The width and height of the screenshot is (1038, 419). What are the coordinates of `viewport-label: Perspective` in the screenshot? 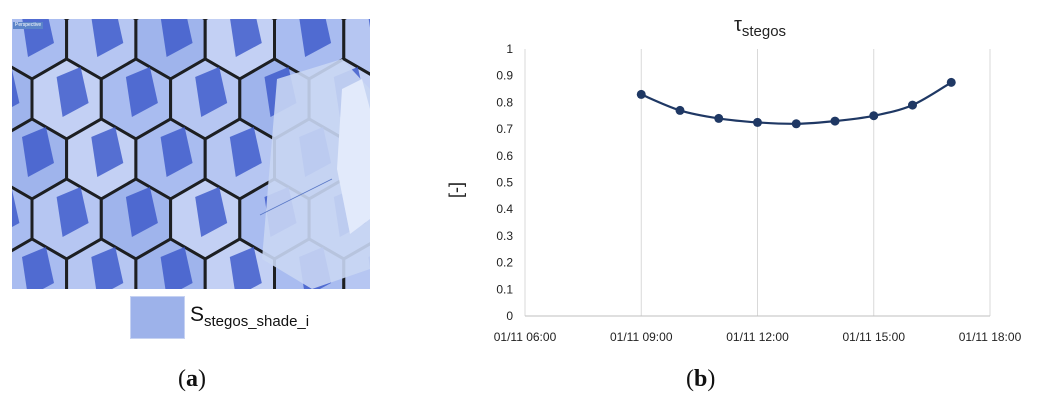 It's located at (28, 25).